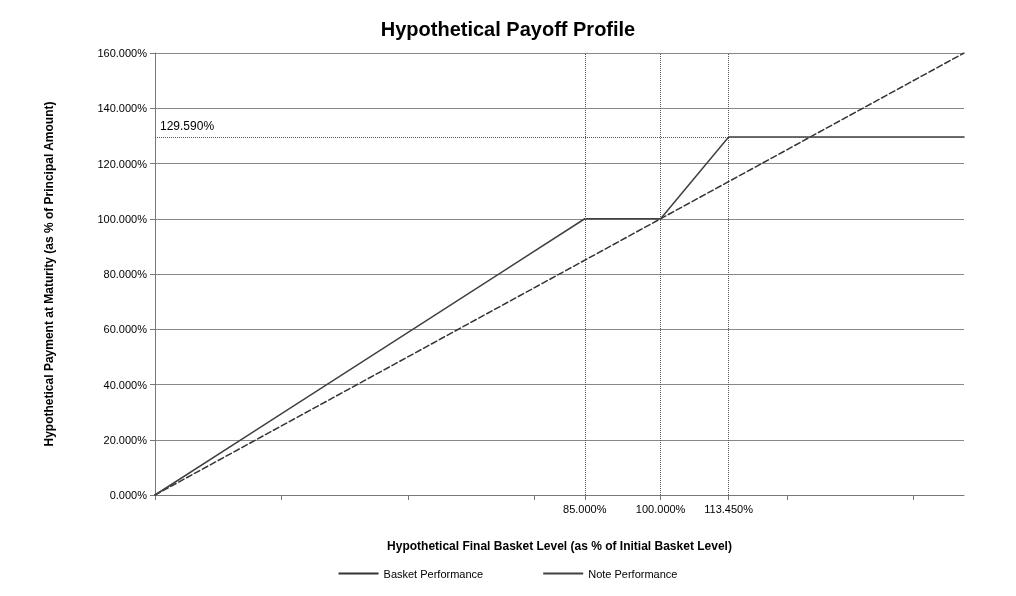 This screenshot has width=1016, height=596. Describe the element at coordinates (122, 108) in the screenshot. I see `y-tick-label: 140.000%` at that location.